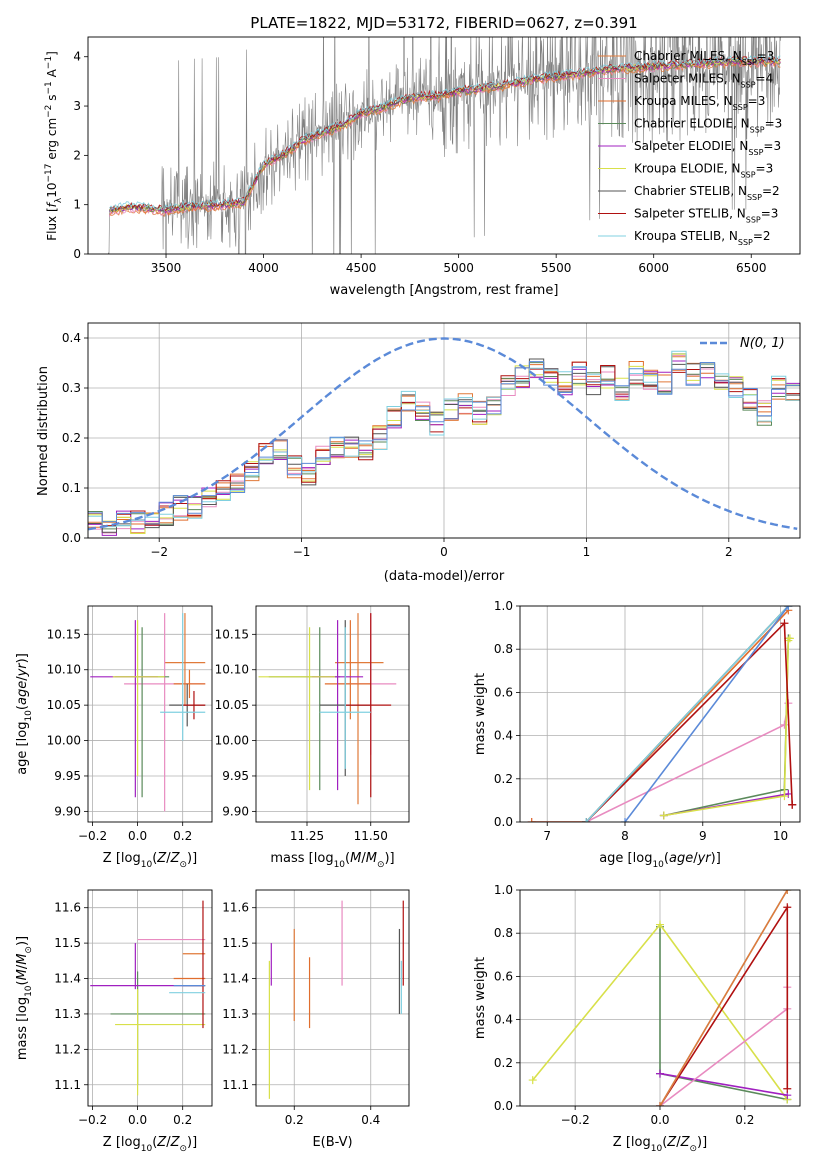 This screenshot has height=1170, width=819. I want to click on legend-entry: Chabrier ELODIE, NSSP=3, so click(708, 126).